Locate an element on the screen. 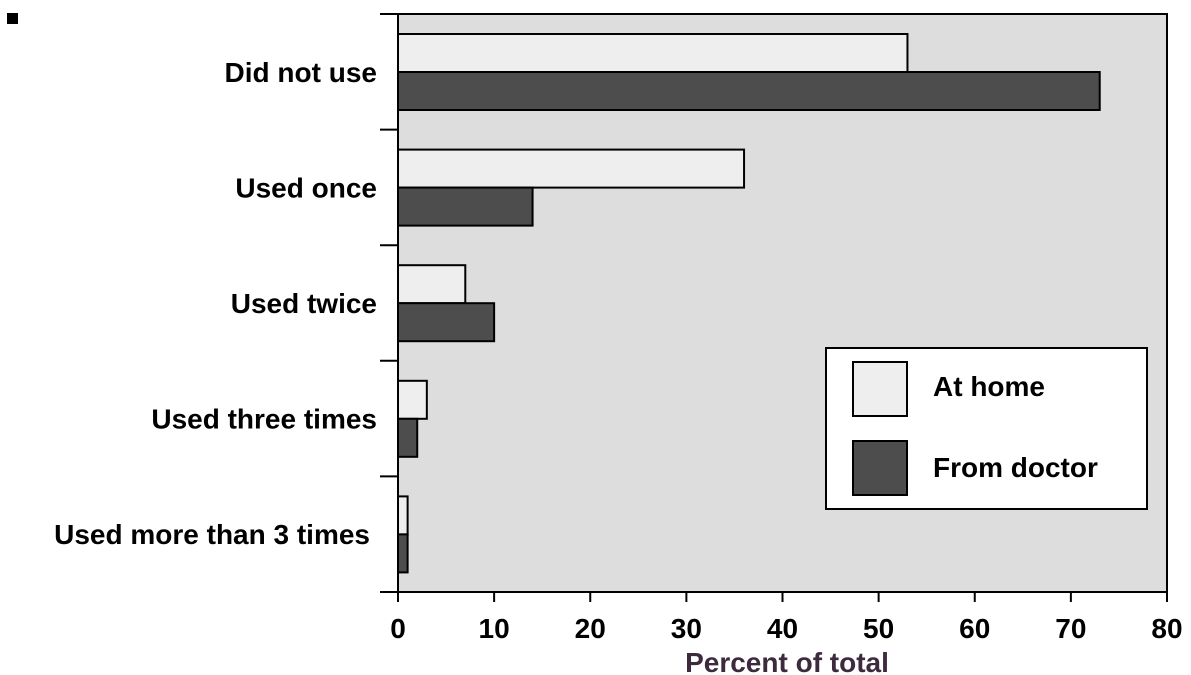 Image resolution: width=1191 pixels, height=675 pixels. bar-from-doctor-used-twice is located at coordinates (446, 322).